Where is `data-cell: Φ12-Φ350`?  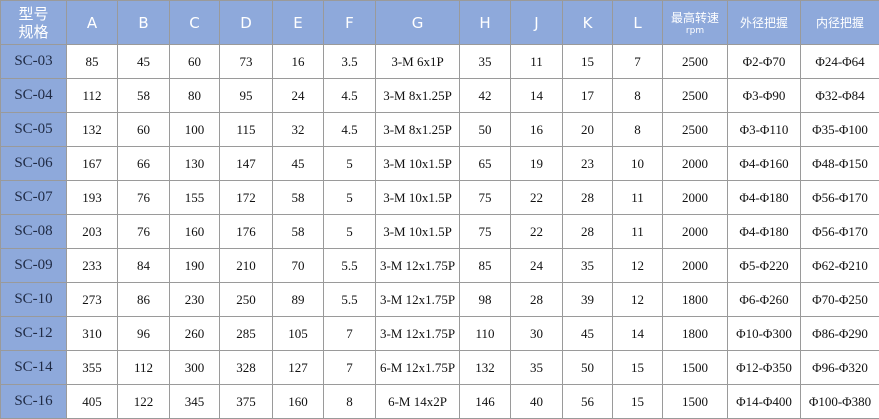 data-cell: Φ12-Φ350 is located at coordinates (764, 367).